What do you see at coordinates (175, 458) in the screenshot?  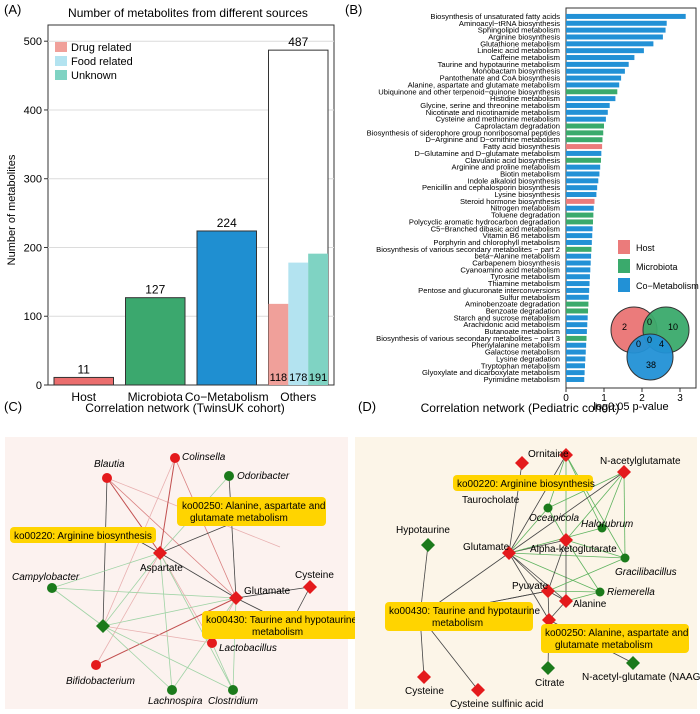 I see `node-colinsella` at bounding box center [175, 458].